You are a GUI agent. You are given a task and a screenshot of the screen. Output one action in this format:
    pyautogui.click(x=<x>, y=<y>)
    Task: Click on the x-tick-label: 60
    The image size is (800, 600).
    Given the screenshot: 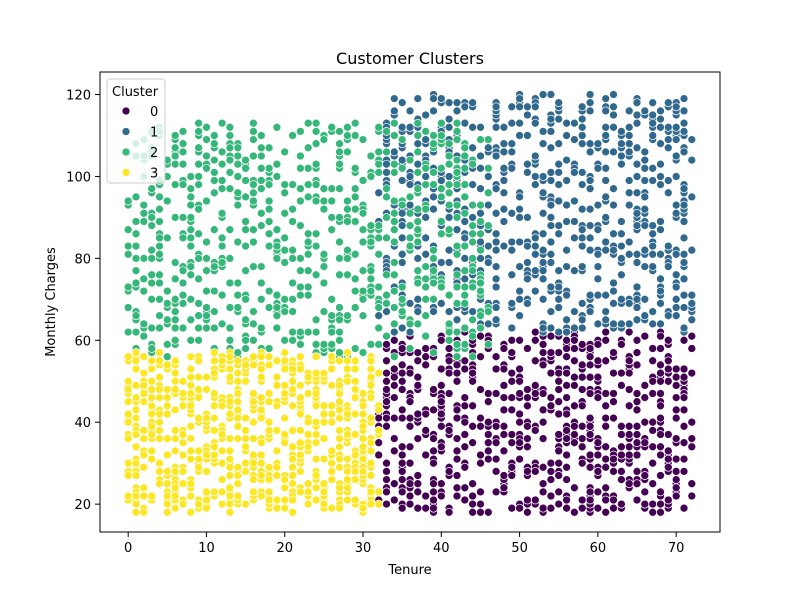 What is the action you would take?
    pyautogui.click(x=598, y=548)
    